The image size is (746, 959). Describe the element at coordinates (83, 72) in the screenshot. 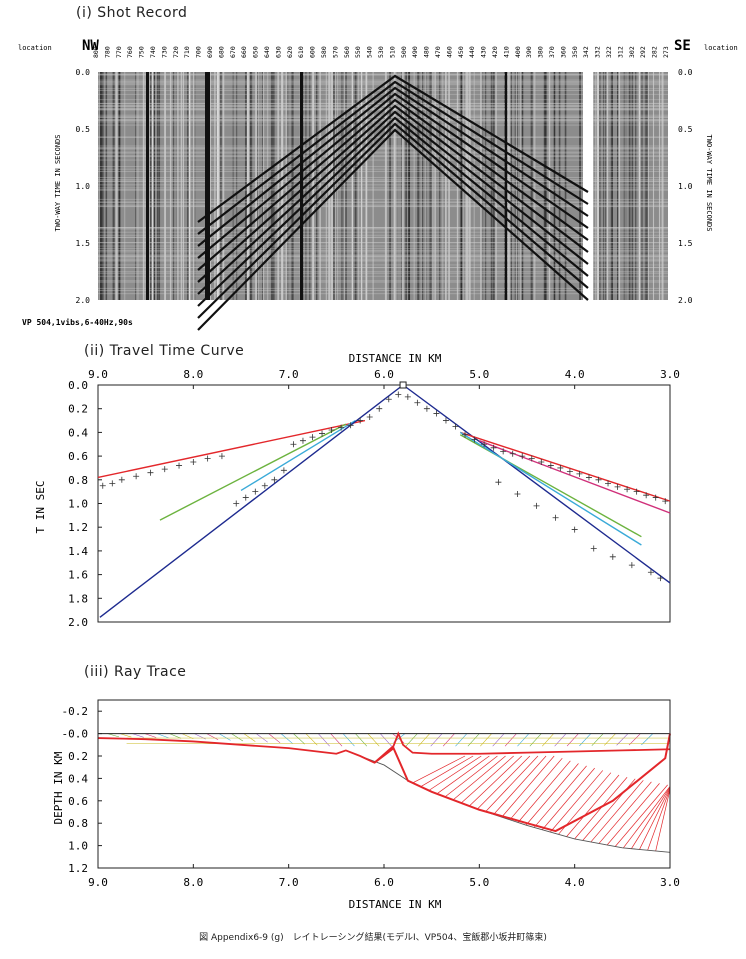

I see `time-tick-left: 0.0` at that location.